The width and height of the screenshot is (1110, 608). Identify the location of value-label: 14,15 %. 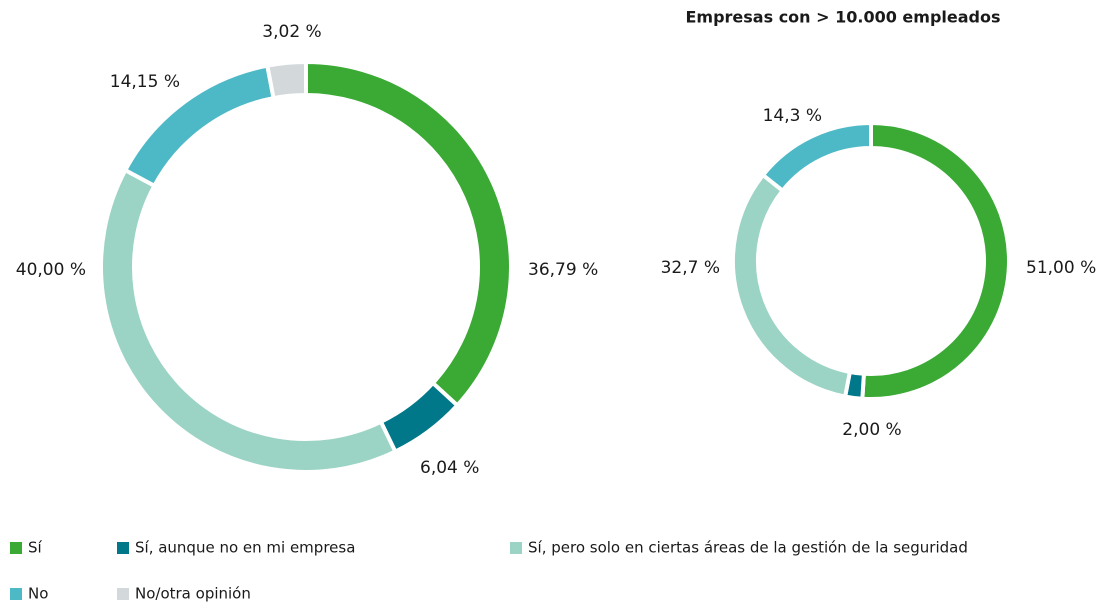
(145, 82).